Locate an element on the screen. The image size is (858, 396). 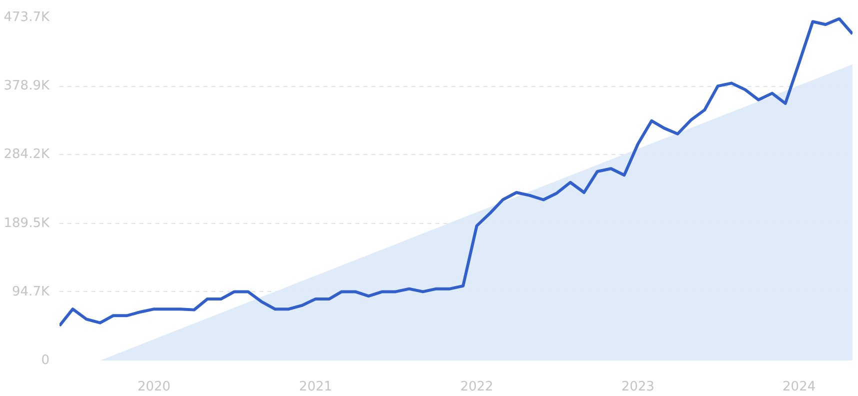
y-tick-label: 284.2K is located at coordinates (27, 154).